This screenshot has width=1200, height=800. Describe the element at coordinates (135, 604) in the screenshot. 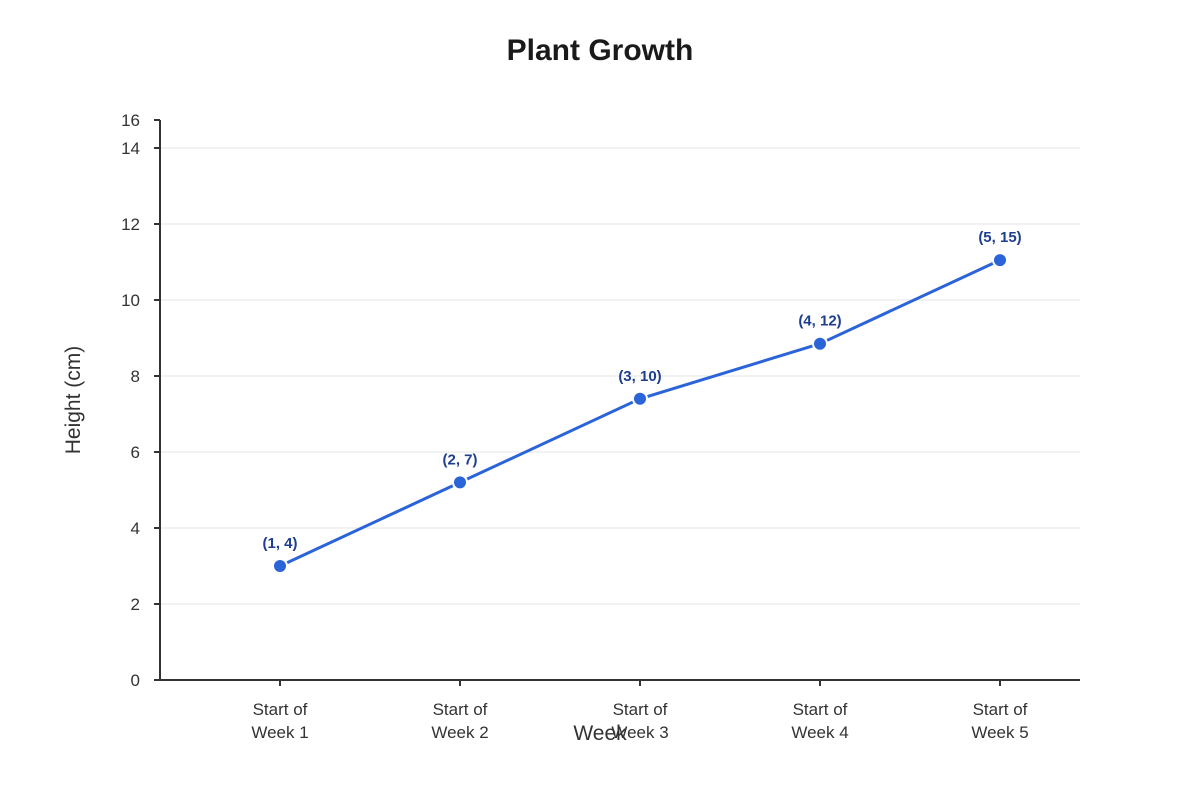

I see `y-tick-label-2: 2` at that location.